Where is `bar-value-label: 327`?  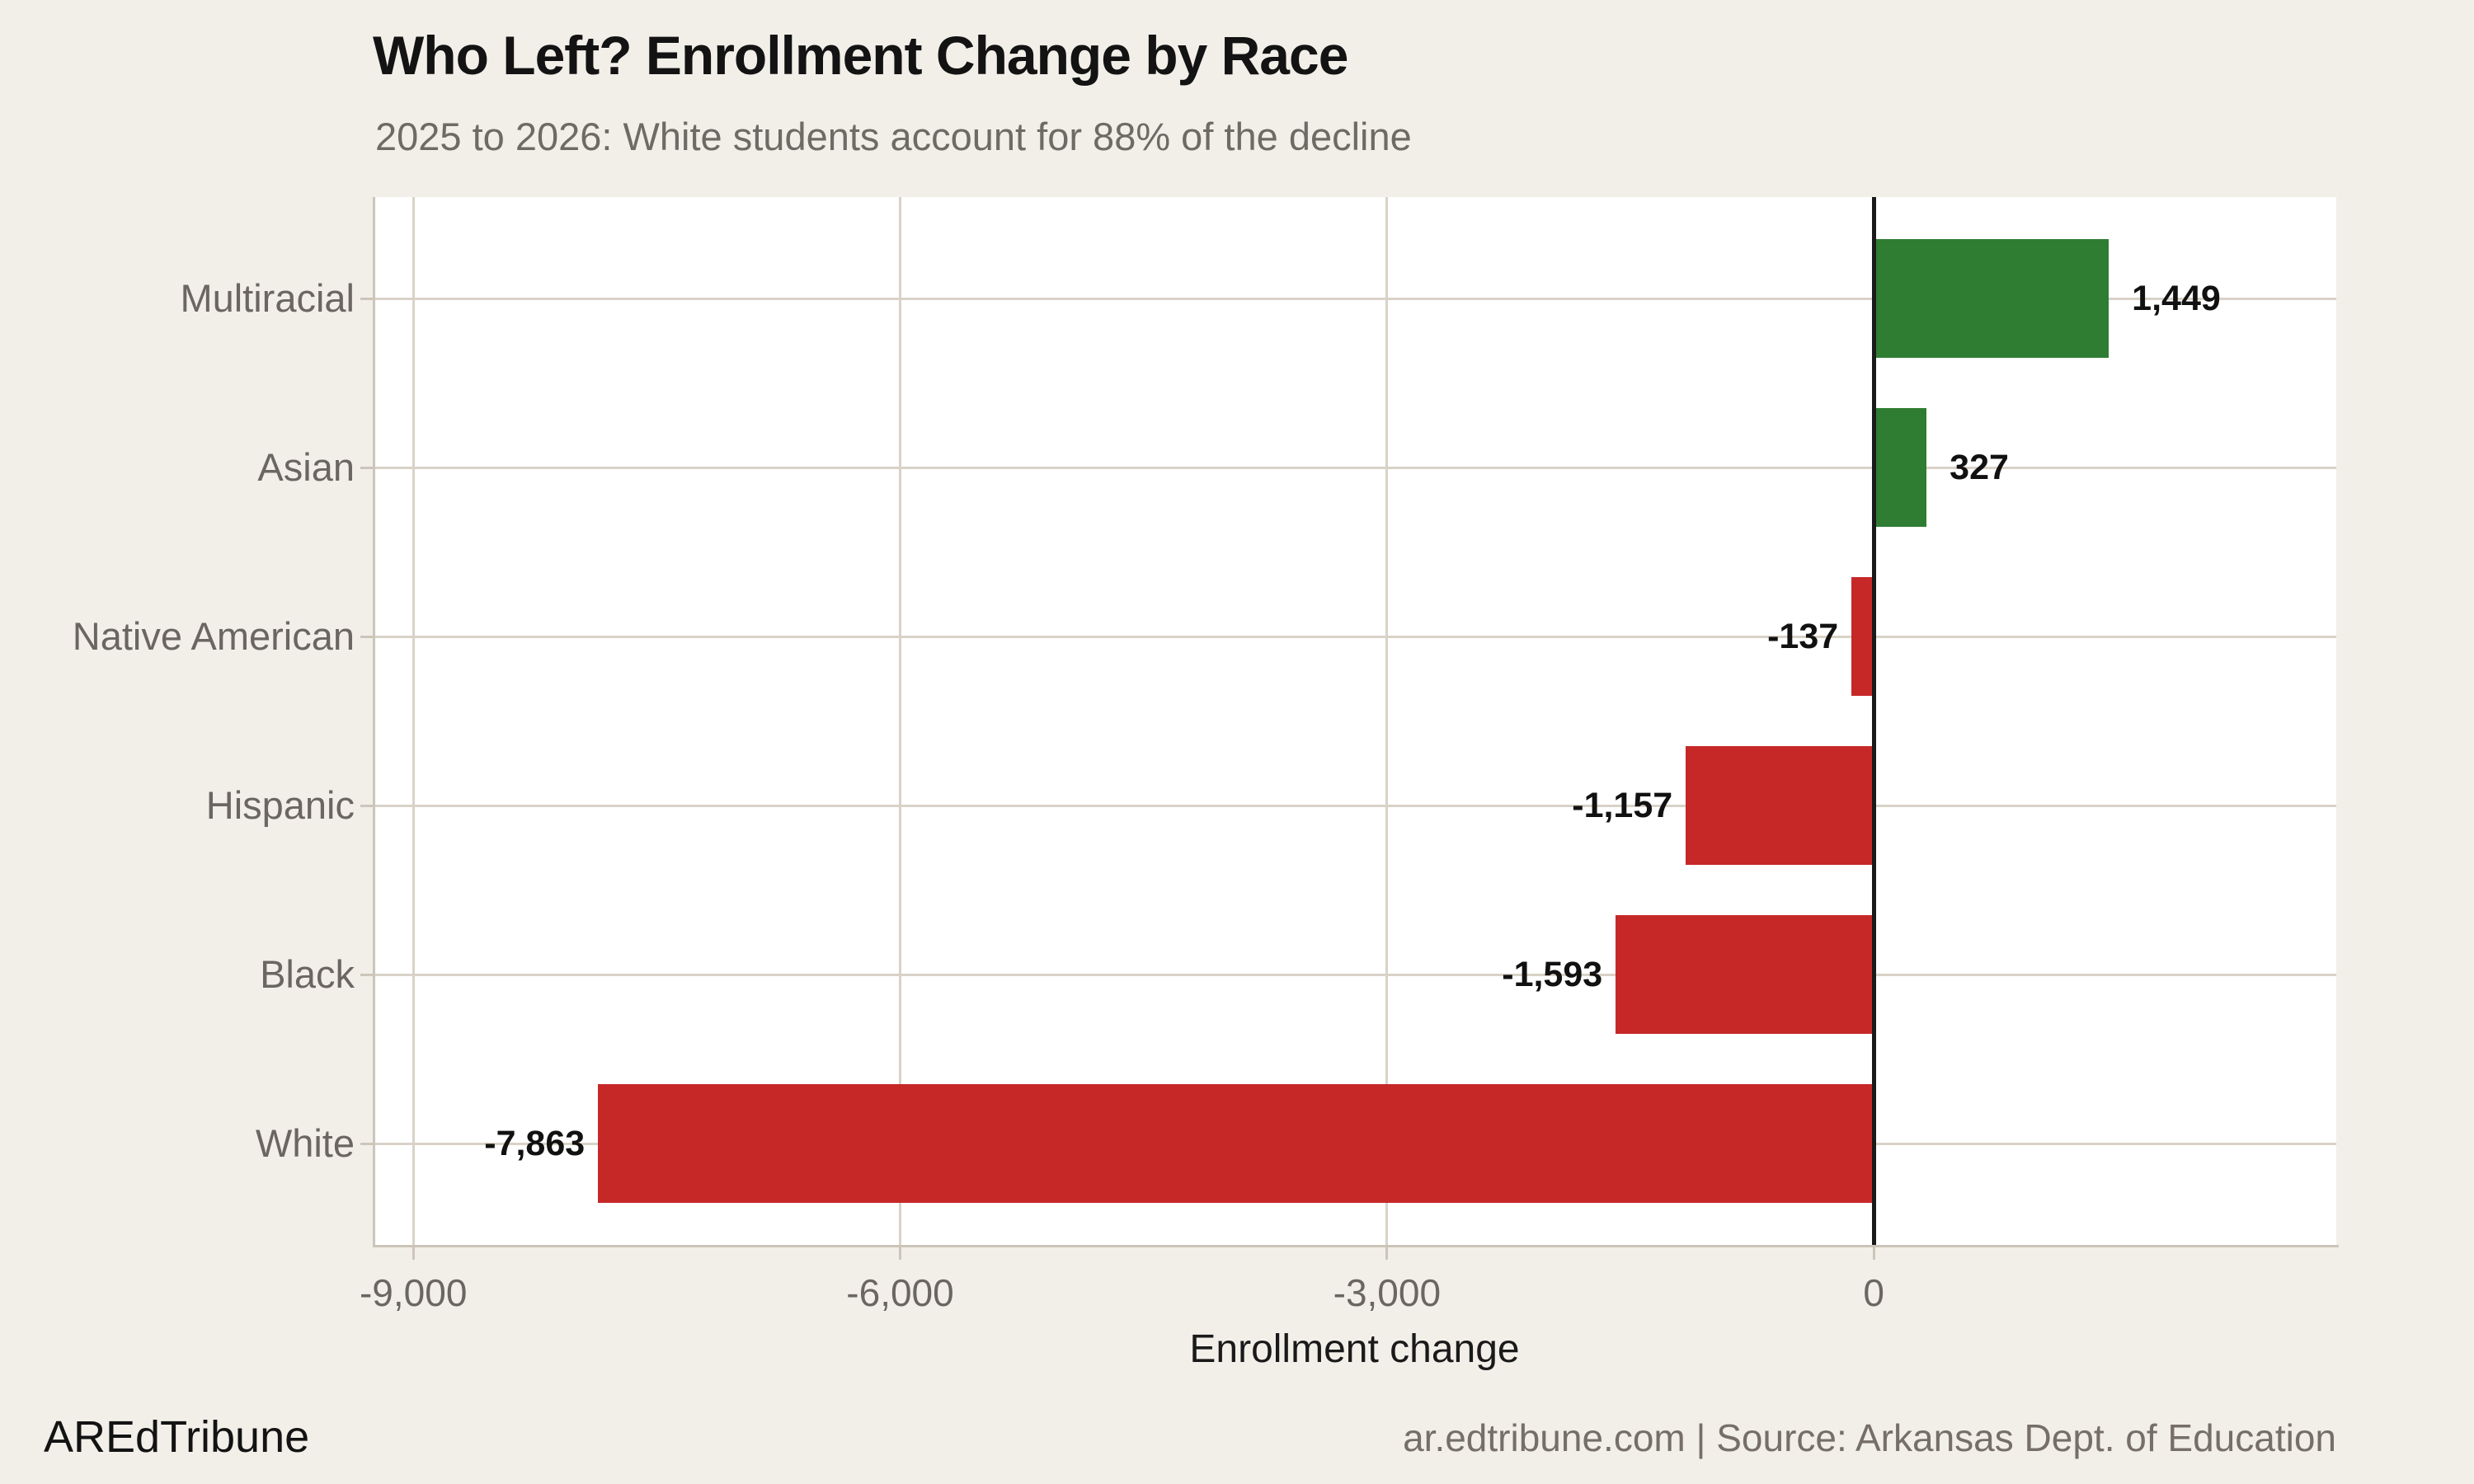 bar-value-label: 327 is located at coordinates (1979, 468).